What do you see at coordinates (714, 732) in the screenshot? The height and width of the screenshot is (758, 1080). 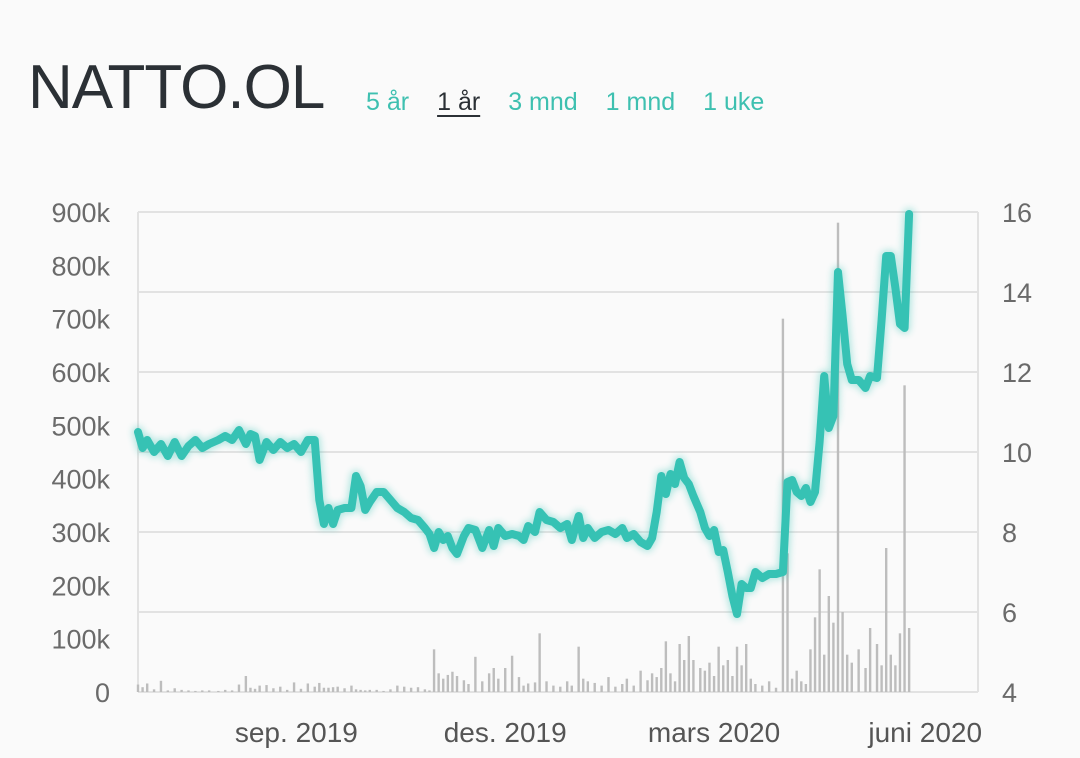 I see `date-tick-label: mars 2020` at bounding box center [714, 732].